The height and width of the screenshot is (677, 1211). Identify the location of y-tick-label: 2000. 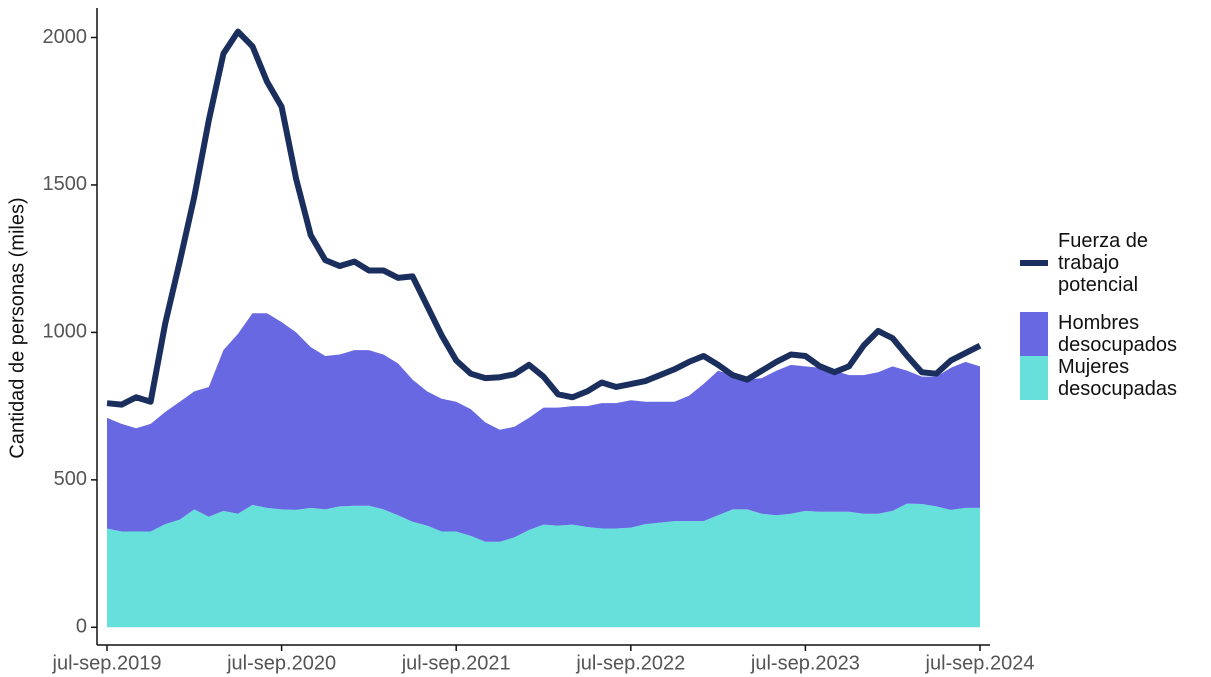
(65, 37).